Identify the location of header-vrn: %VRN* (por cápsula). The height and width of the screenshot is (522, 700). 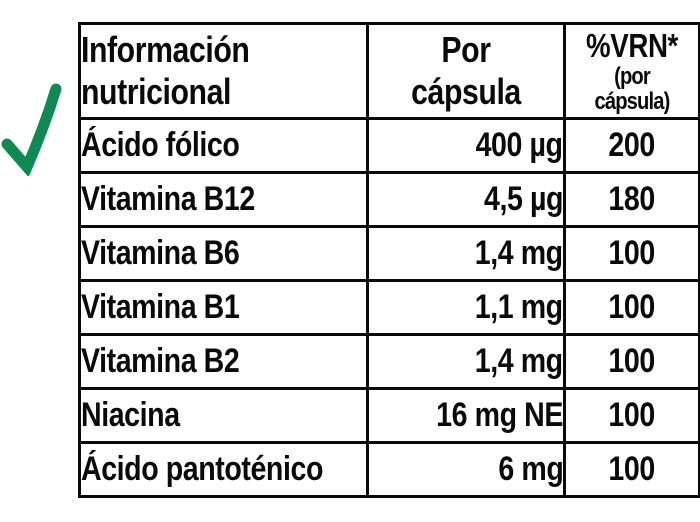
(631, 71).